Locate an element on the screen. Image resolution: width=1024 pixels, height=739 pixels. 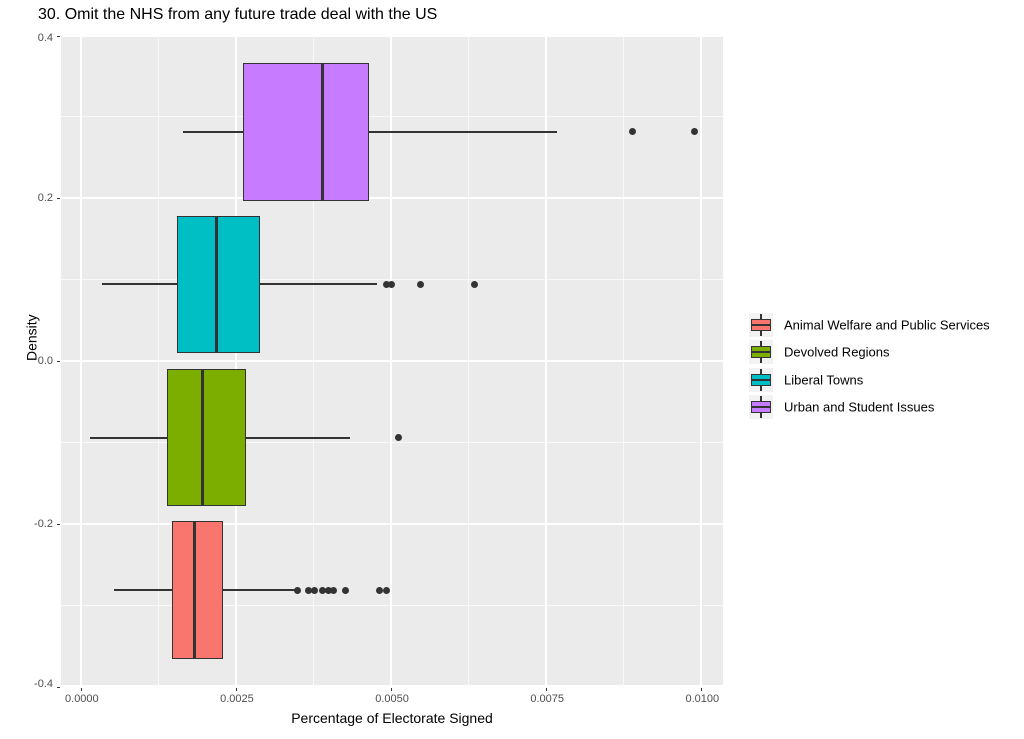
legend-item-urban-and-student-issues: Urban and Student Issues is located at coordinates (886, 407).